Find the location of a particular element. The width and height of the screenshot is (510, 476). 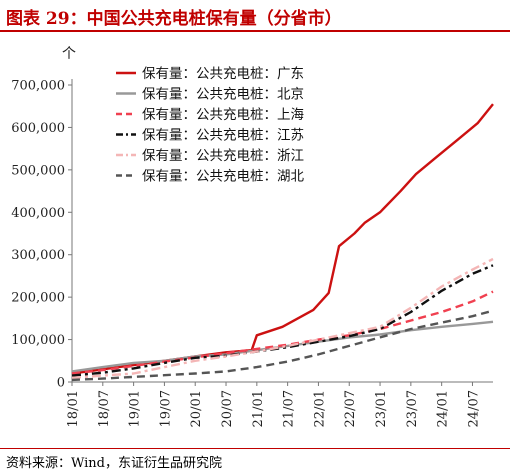

x-tick-label: 22/07 is located at coordinates (350, 408).